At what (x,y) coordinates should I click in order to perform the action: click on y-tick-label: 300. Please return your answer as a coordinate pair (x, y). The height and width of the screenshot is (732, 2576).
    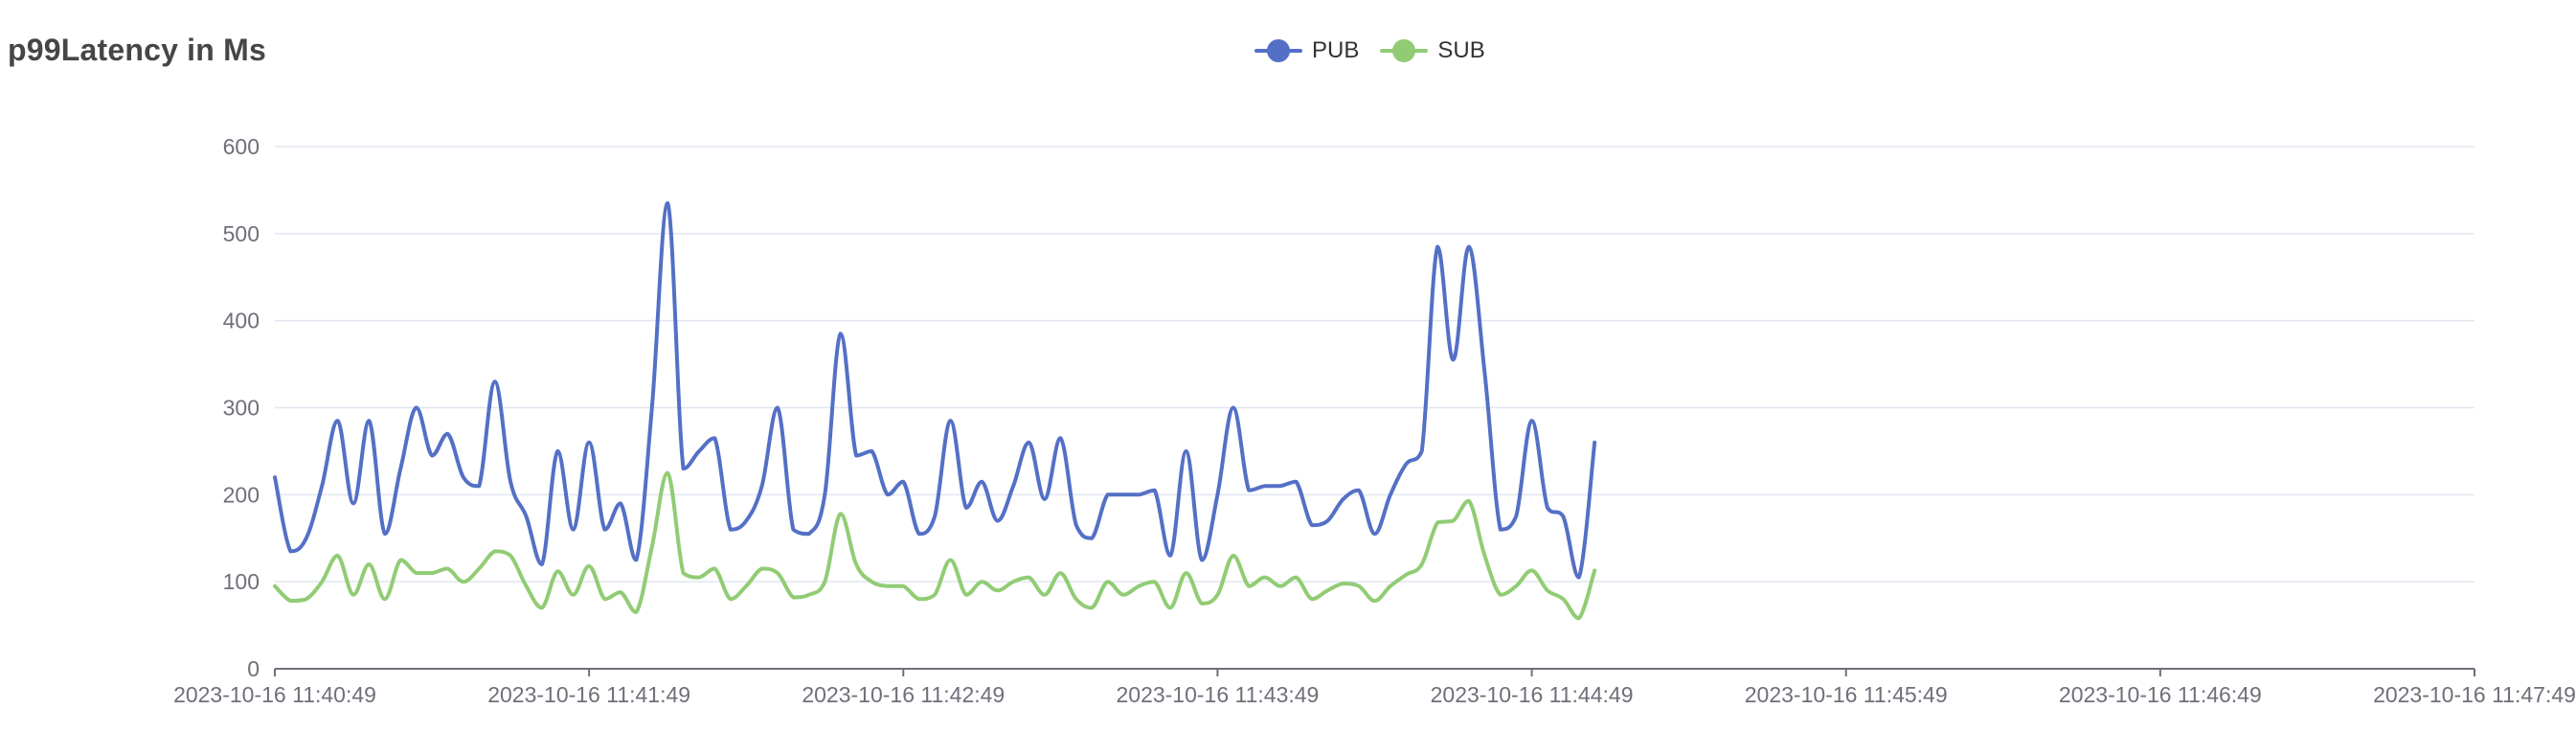
    Looking at the image, I should click on (241, 408).